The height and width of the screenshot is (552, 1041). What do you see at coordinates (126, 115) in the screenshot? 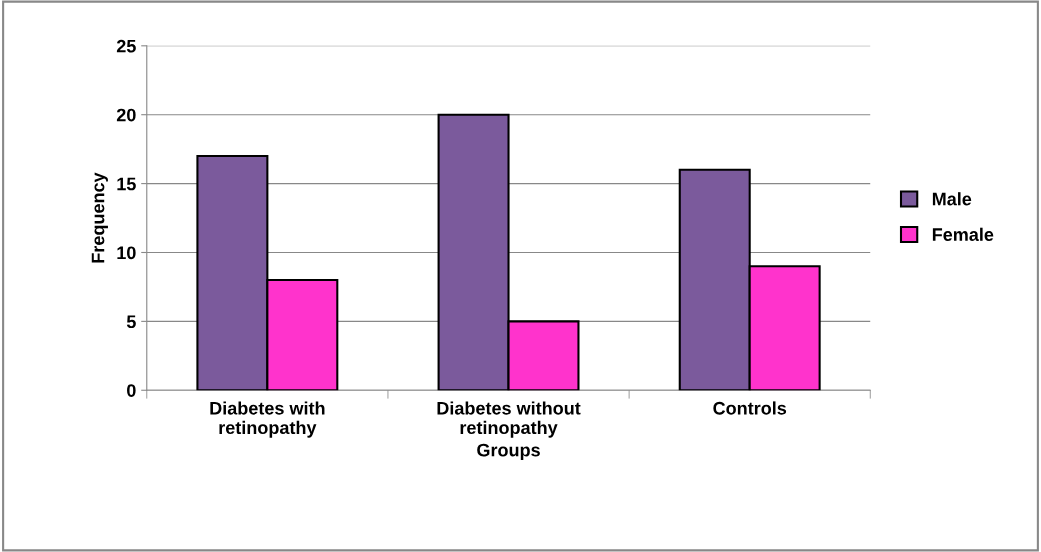
I see `y-tick-label: 20` at bounding box center [126, 115].